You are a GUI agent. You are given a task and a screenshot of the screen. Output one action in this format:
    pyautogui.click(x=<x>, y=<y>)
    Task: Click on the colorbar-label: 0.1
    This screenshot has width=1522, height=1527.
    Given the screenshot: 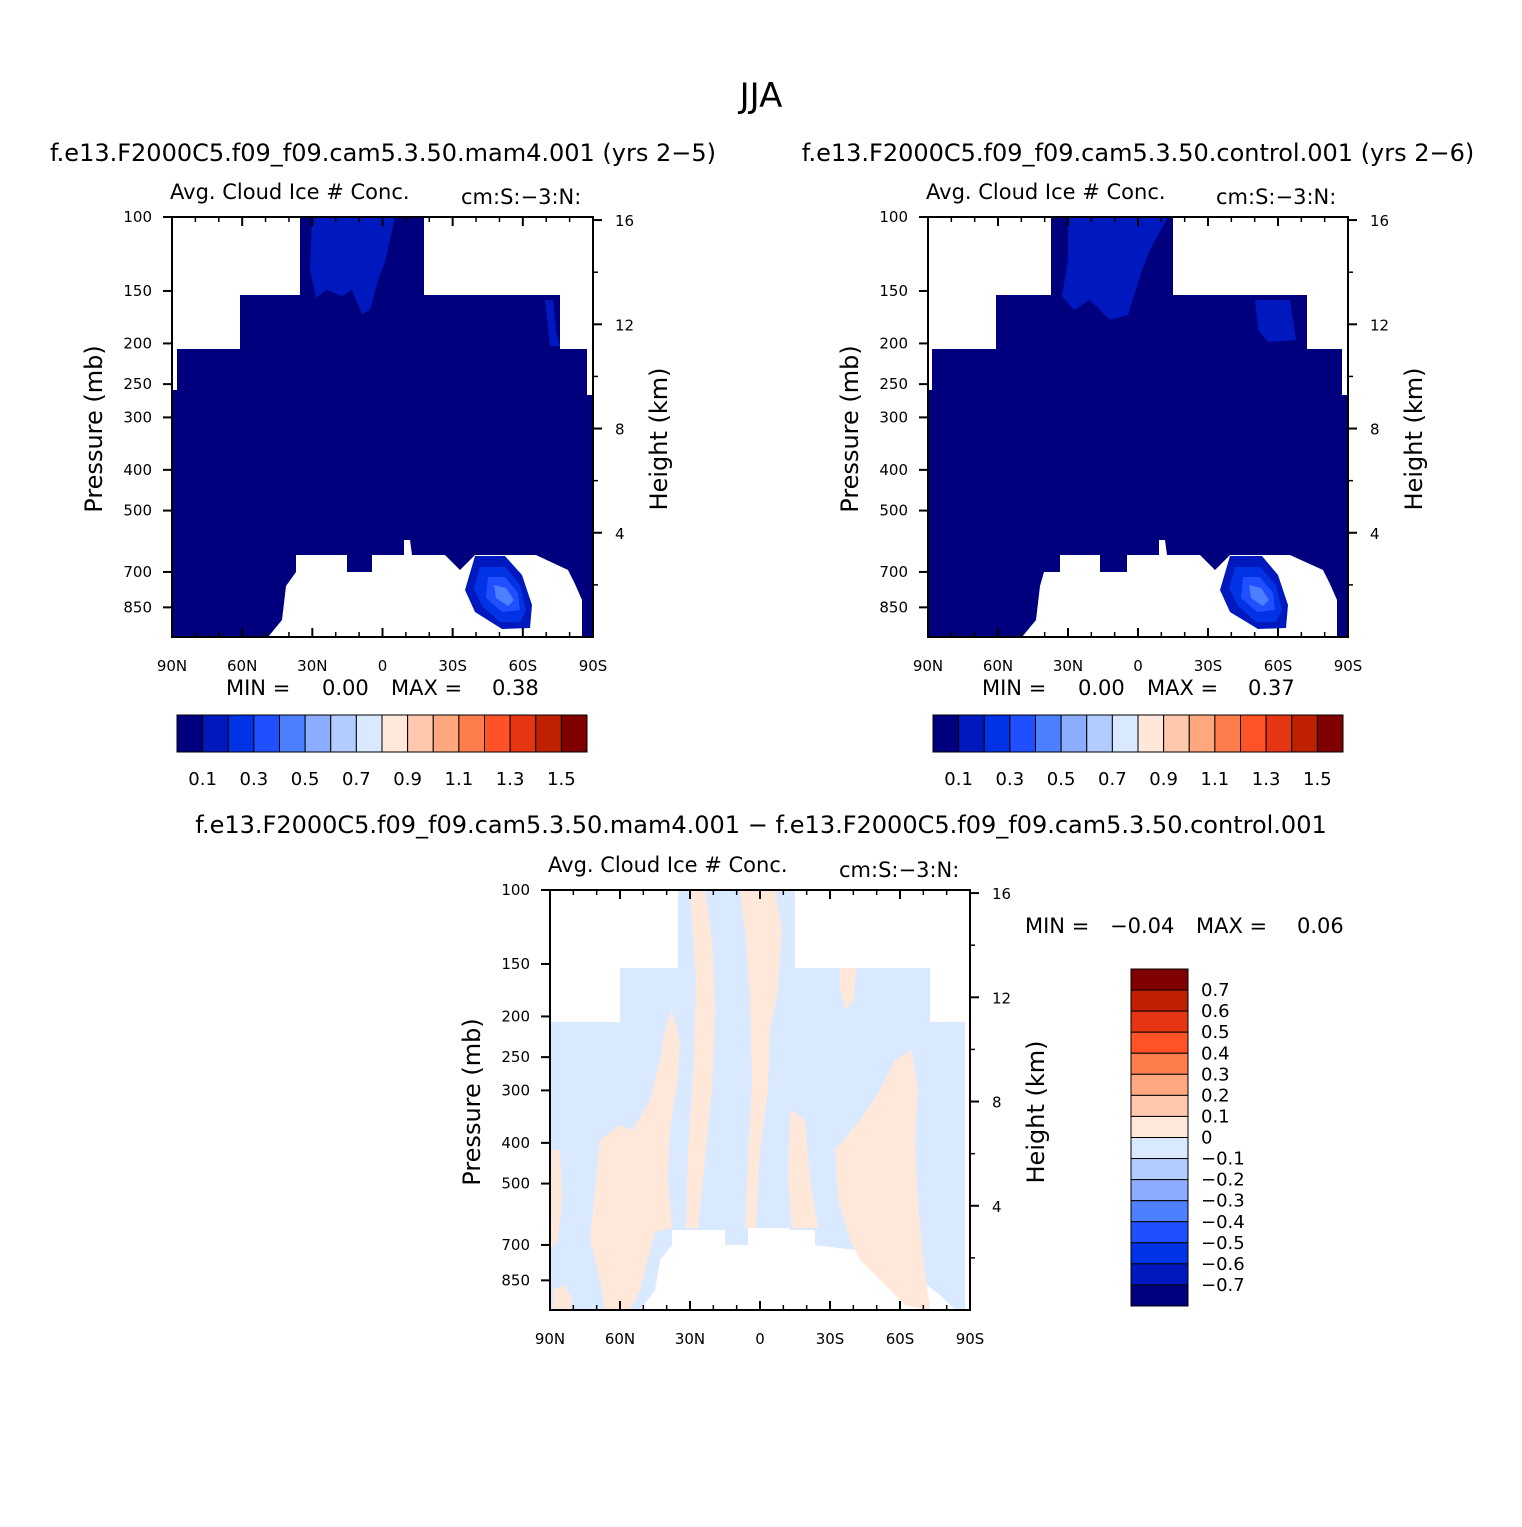 What is the action you would take?
    pyautogui.click(x=1215, y=1116)
    